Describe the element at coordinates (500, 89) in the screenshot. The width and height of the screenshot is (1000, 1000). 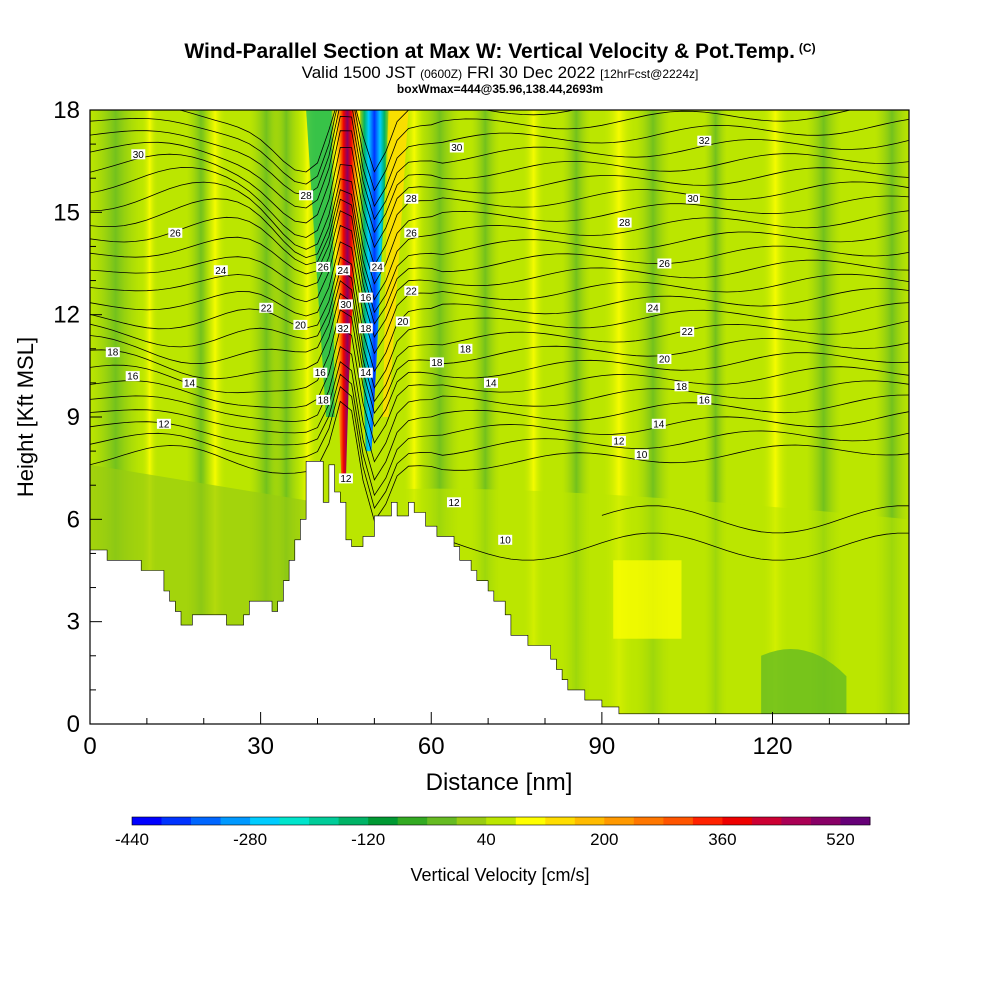
I see `box-info: boxWmax=444@35.96,138.44,2693m` at that location.